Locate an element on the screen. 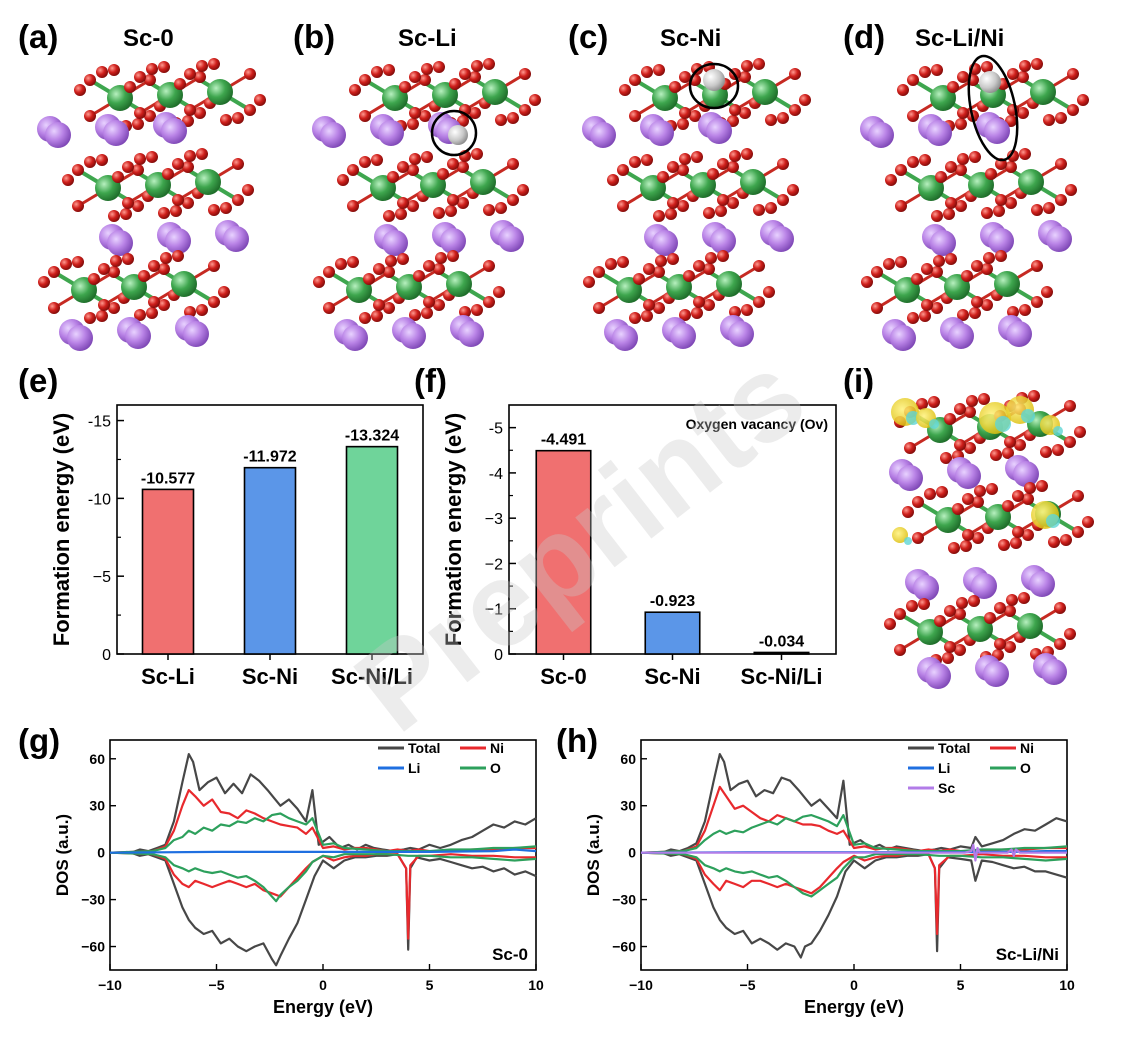 The image size is (1147, 1040). panel-g-tag: (g) is located at coordinates (39, 740).